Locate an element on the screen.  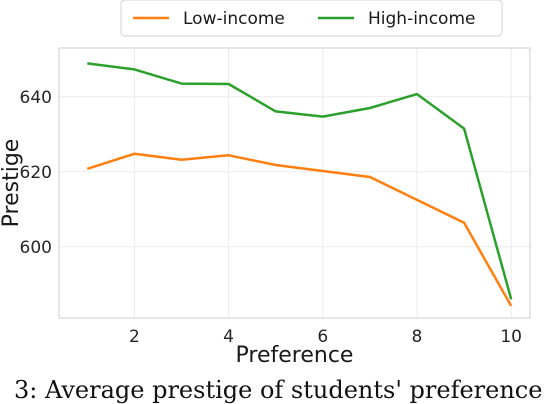
x-tick-label: 6 is located at coordinates (322, 337).